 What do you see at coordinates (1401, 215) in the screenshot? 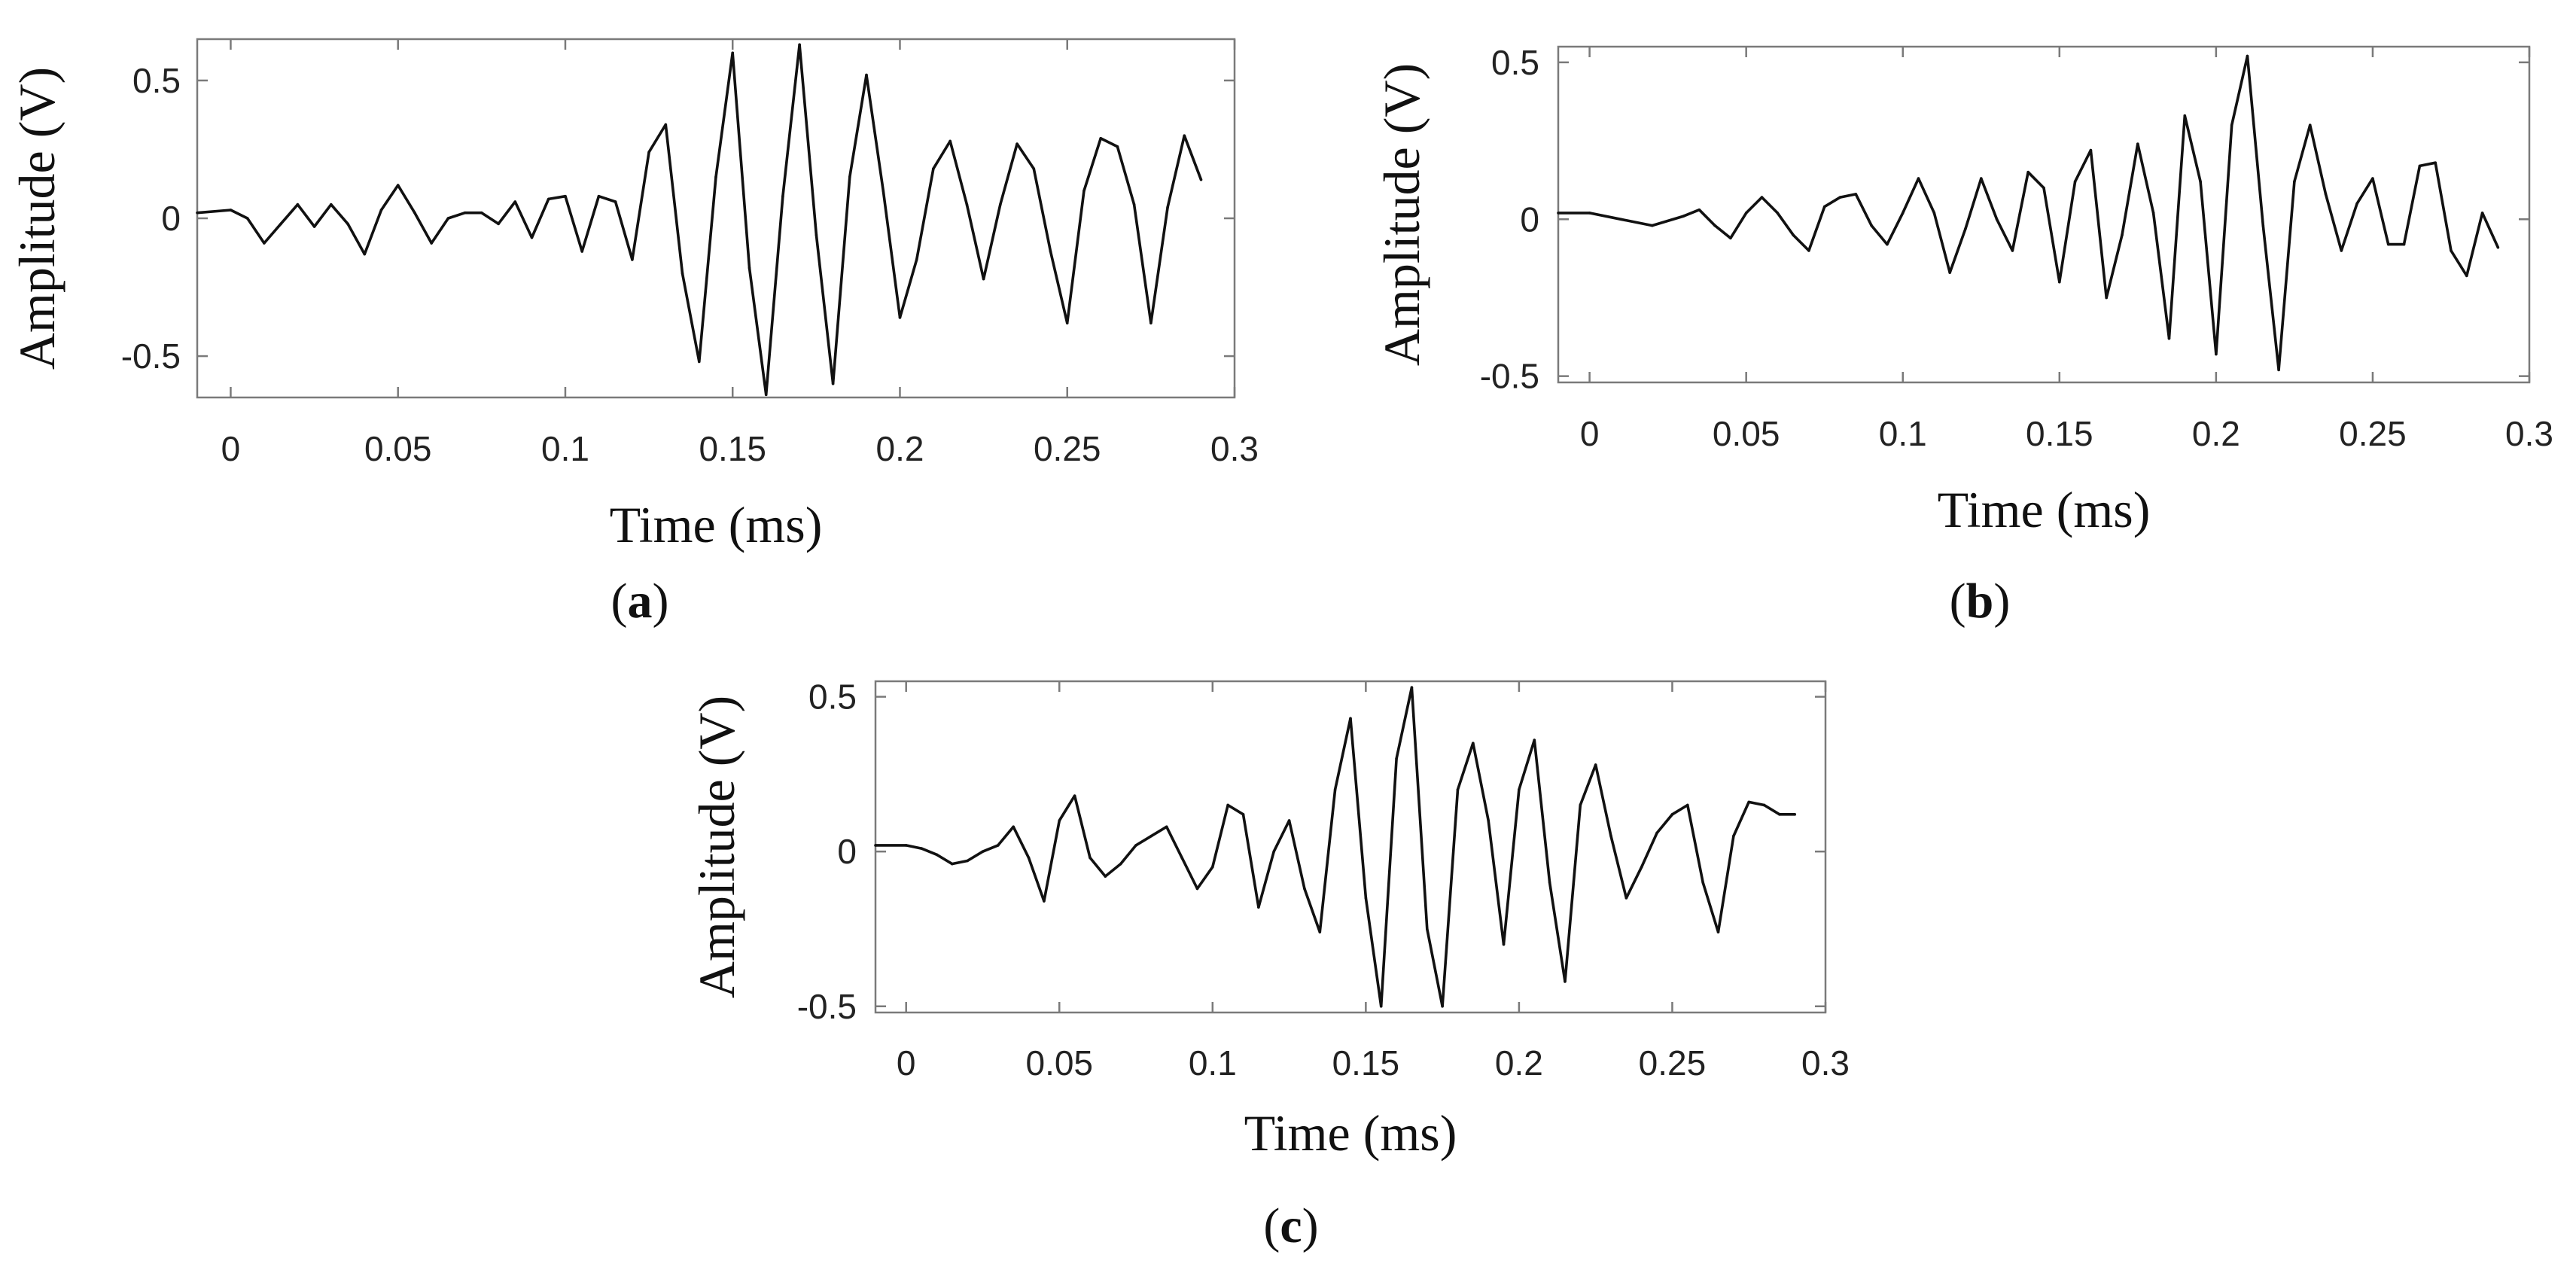
I see `y-axis-title: Amplitude (V)` at bounding box center [1401, 215].